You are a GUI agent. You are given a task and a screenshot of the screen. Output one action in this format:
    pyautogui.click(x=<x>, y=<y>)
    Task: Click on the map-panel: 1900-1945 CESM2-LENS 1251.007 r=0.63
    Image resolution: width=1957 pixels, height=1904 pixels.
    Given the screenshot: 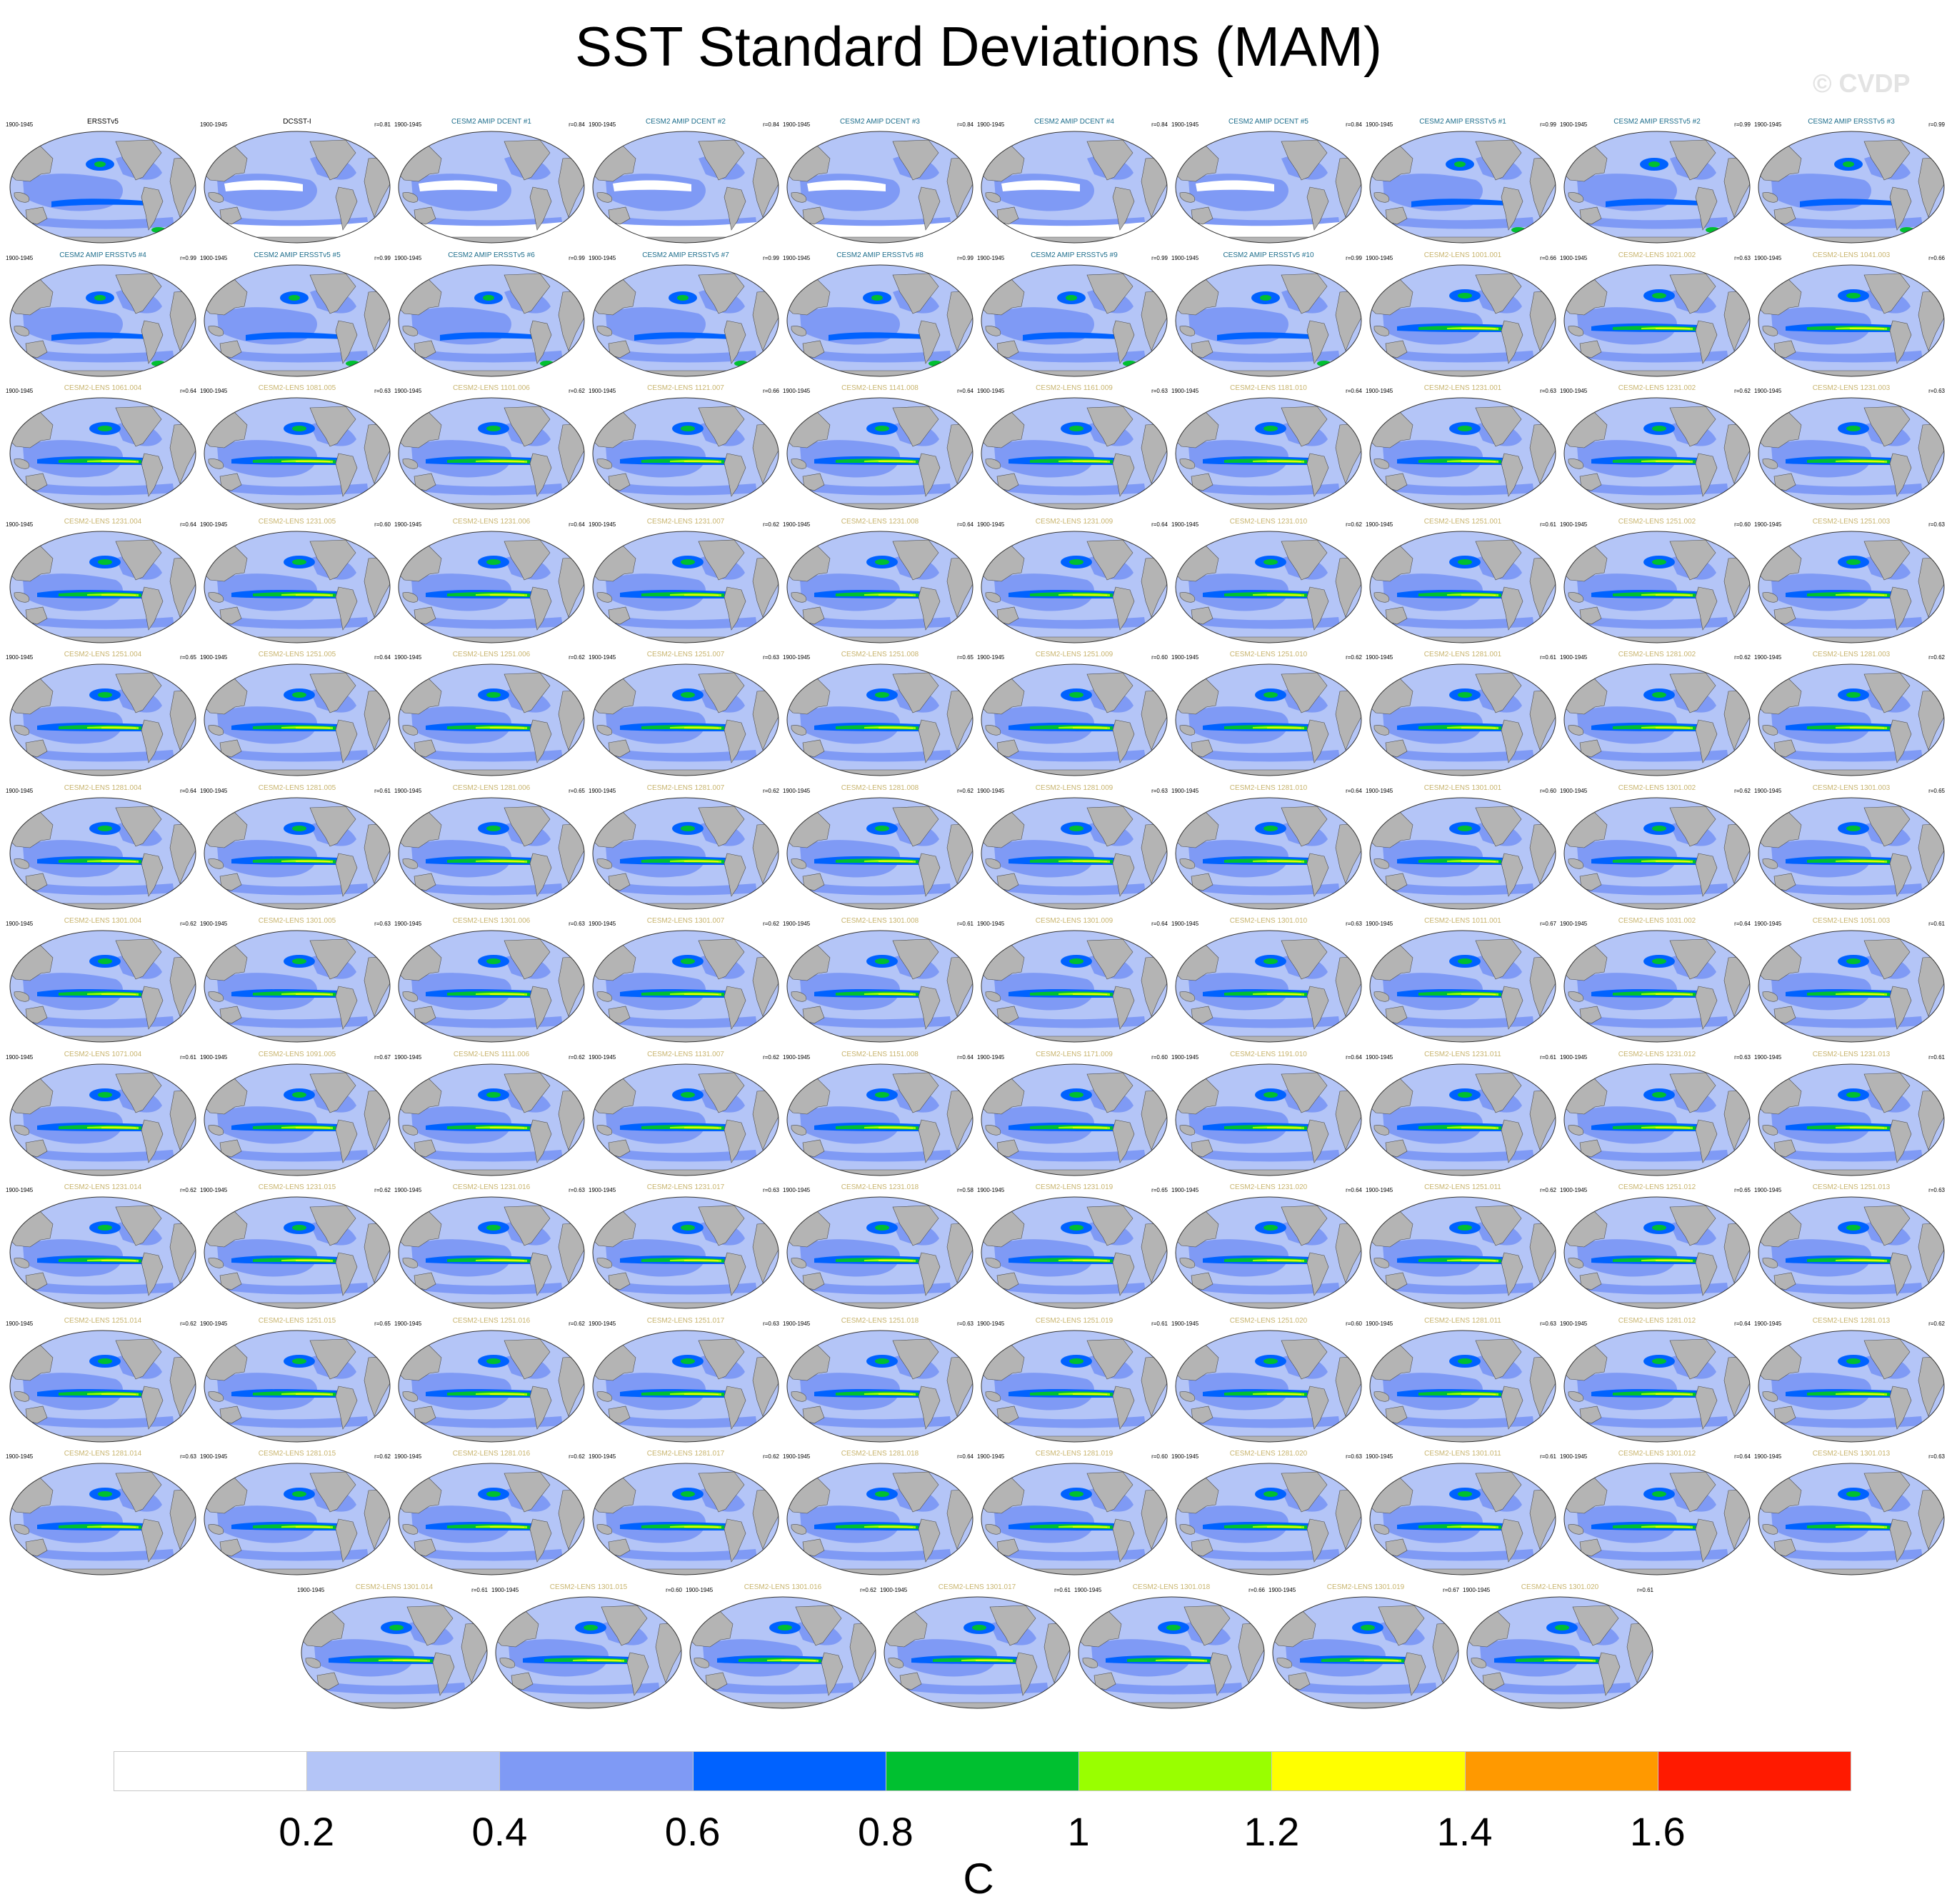 What is the action you would take?
    pyautogui.click(x=686, y=715)
    